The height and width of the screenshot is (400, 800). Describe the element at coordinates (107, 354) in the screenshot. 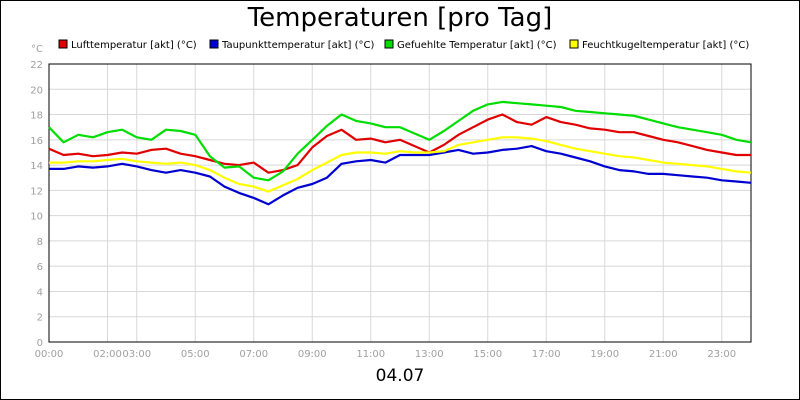

I see `x-tick-label: 02:00` at that location.